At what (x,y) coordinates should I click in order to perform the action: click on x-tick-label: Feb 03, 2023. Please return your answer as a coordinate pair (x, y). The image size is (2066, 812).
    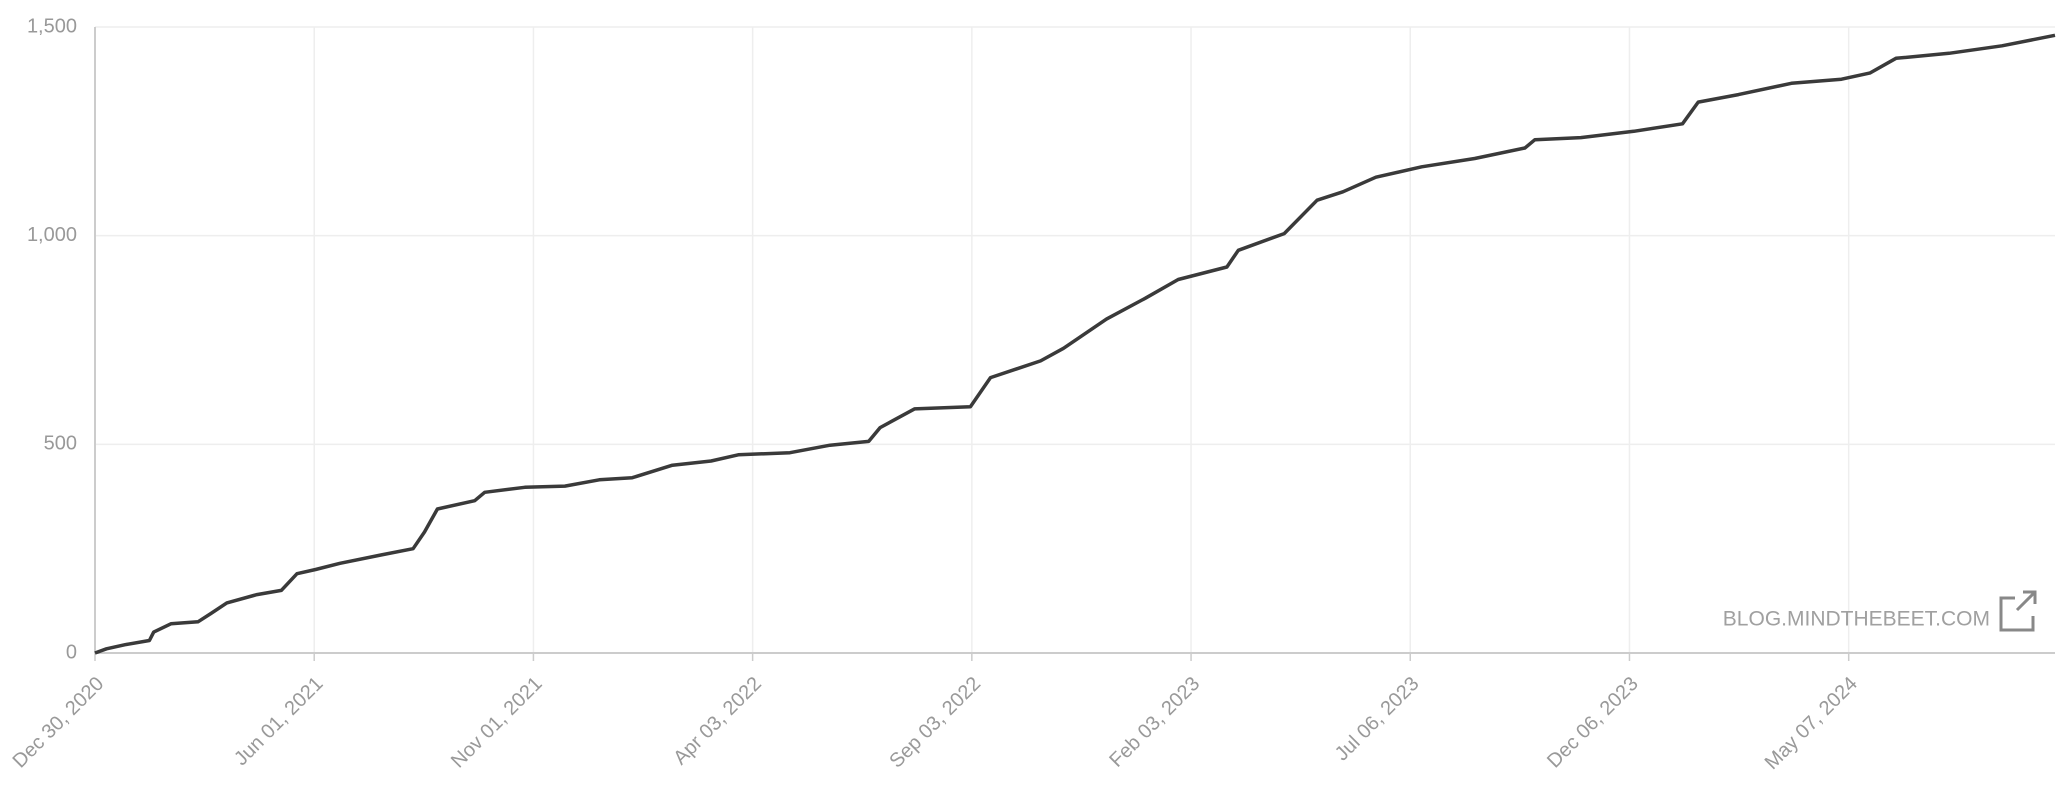
    Looking at the image, I should click on (1154, 722).